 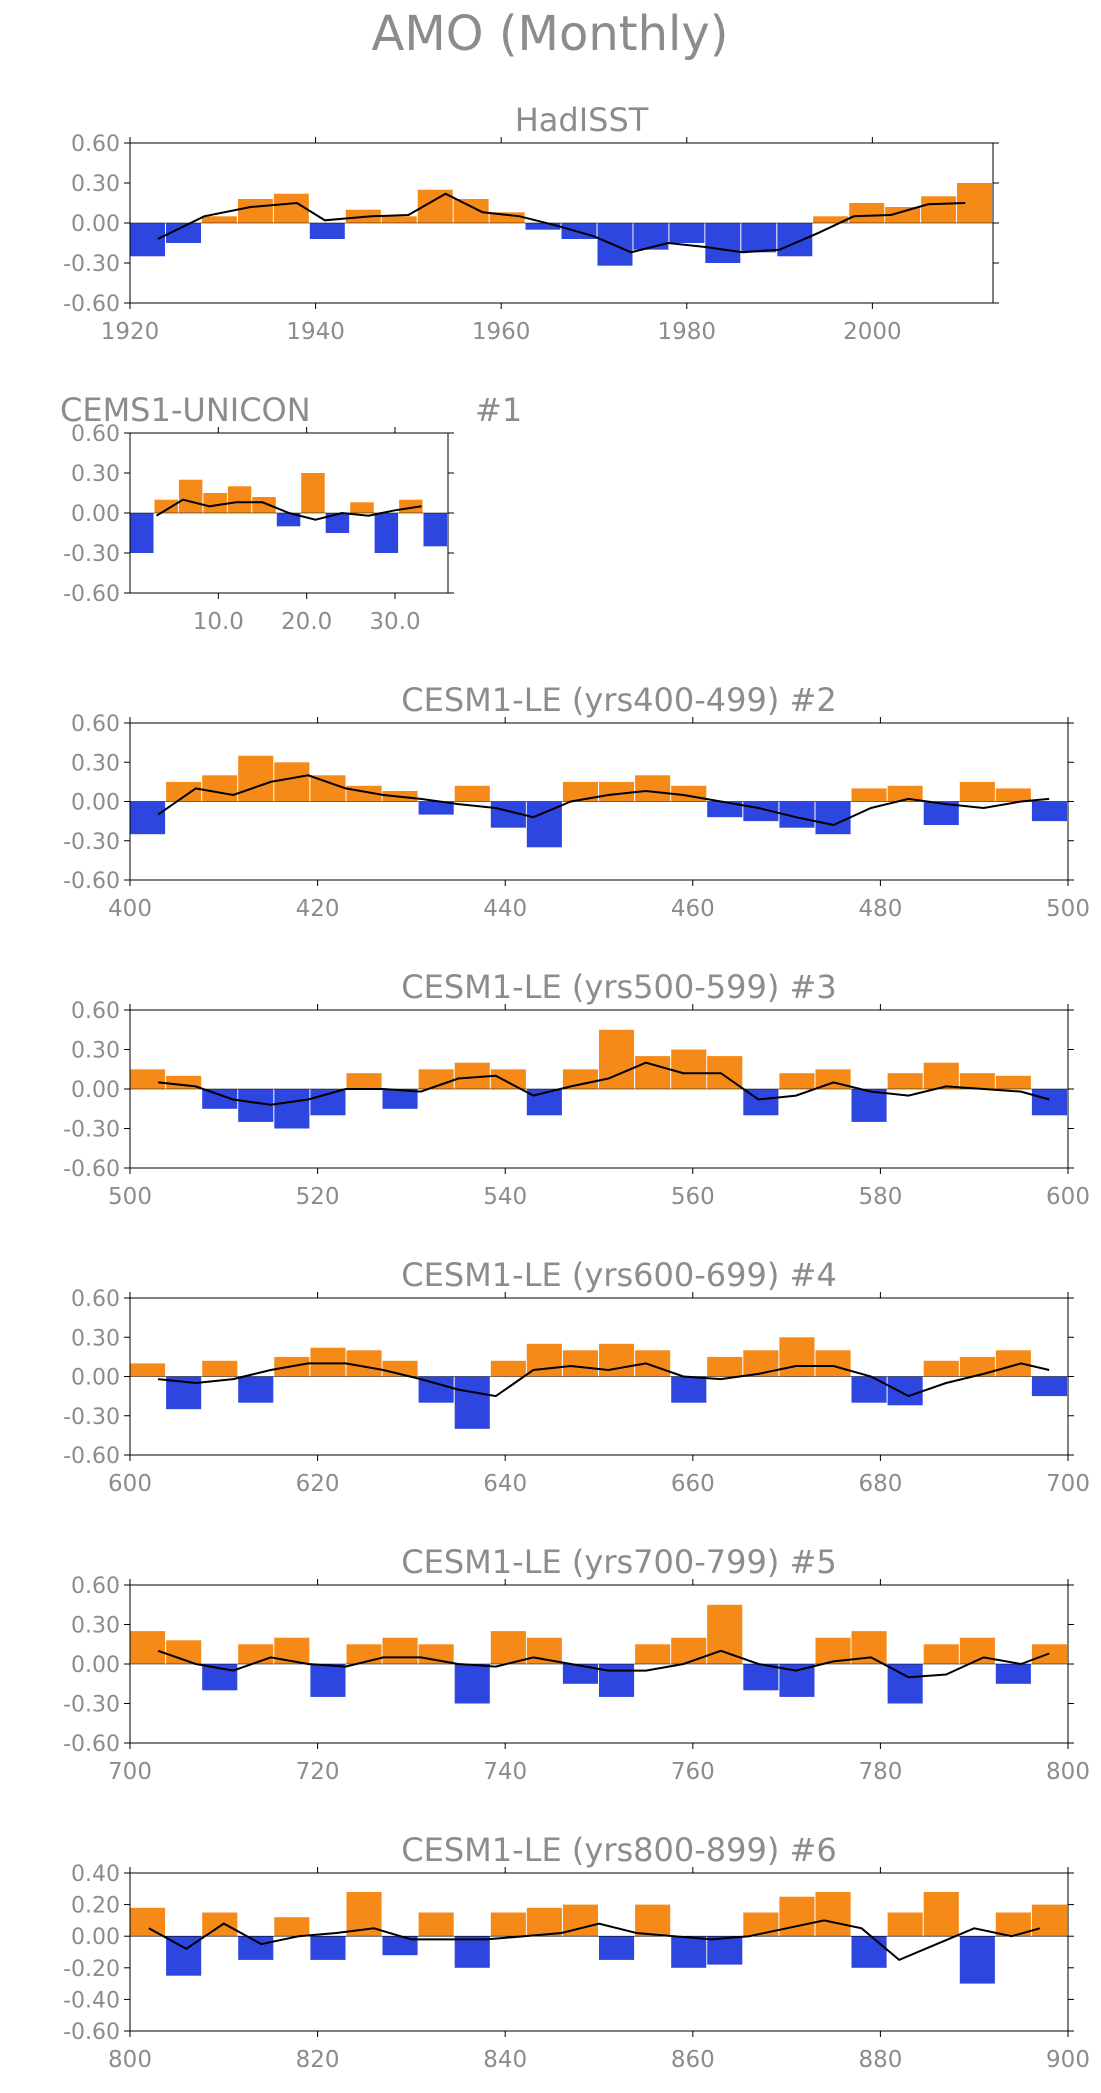 I want to click on x-tick-label: 660, so click(x=693, y=1484).